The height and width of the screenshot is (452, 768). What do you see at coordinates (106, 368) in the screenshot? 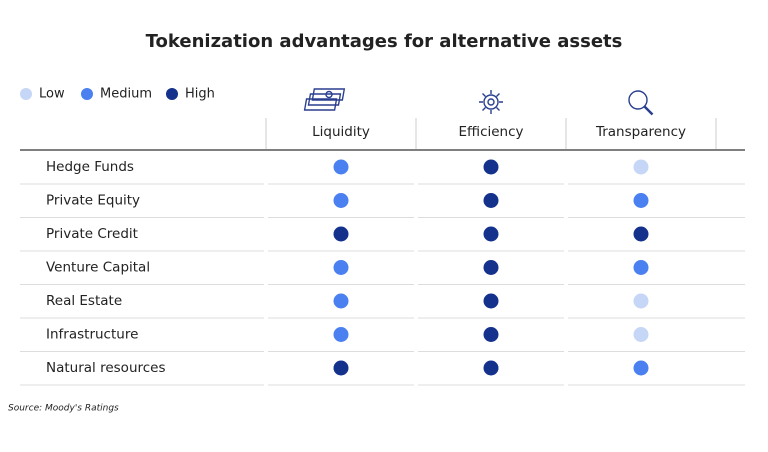
I see `row-label: Natural resources` at bounding box center [106, 368].